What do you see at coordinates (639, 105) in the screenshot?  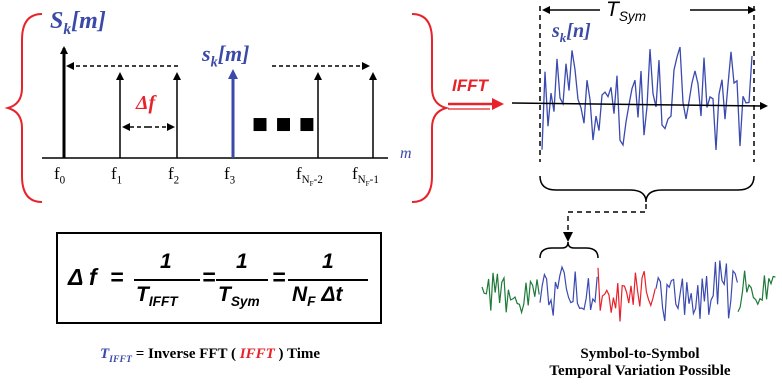 I see `time-axis` at bounding box center [639, 105].